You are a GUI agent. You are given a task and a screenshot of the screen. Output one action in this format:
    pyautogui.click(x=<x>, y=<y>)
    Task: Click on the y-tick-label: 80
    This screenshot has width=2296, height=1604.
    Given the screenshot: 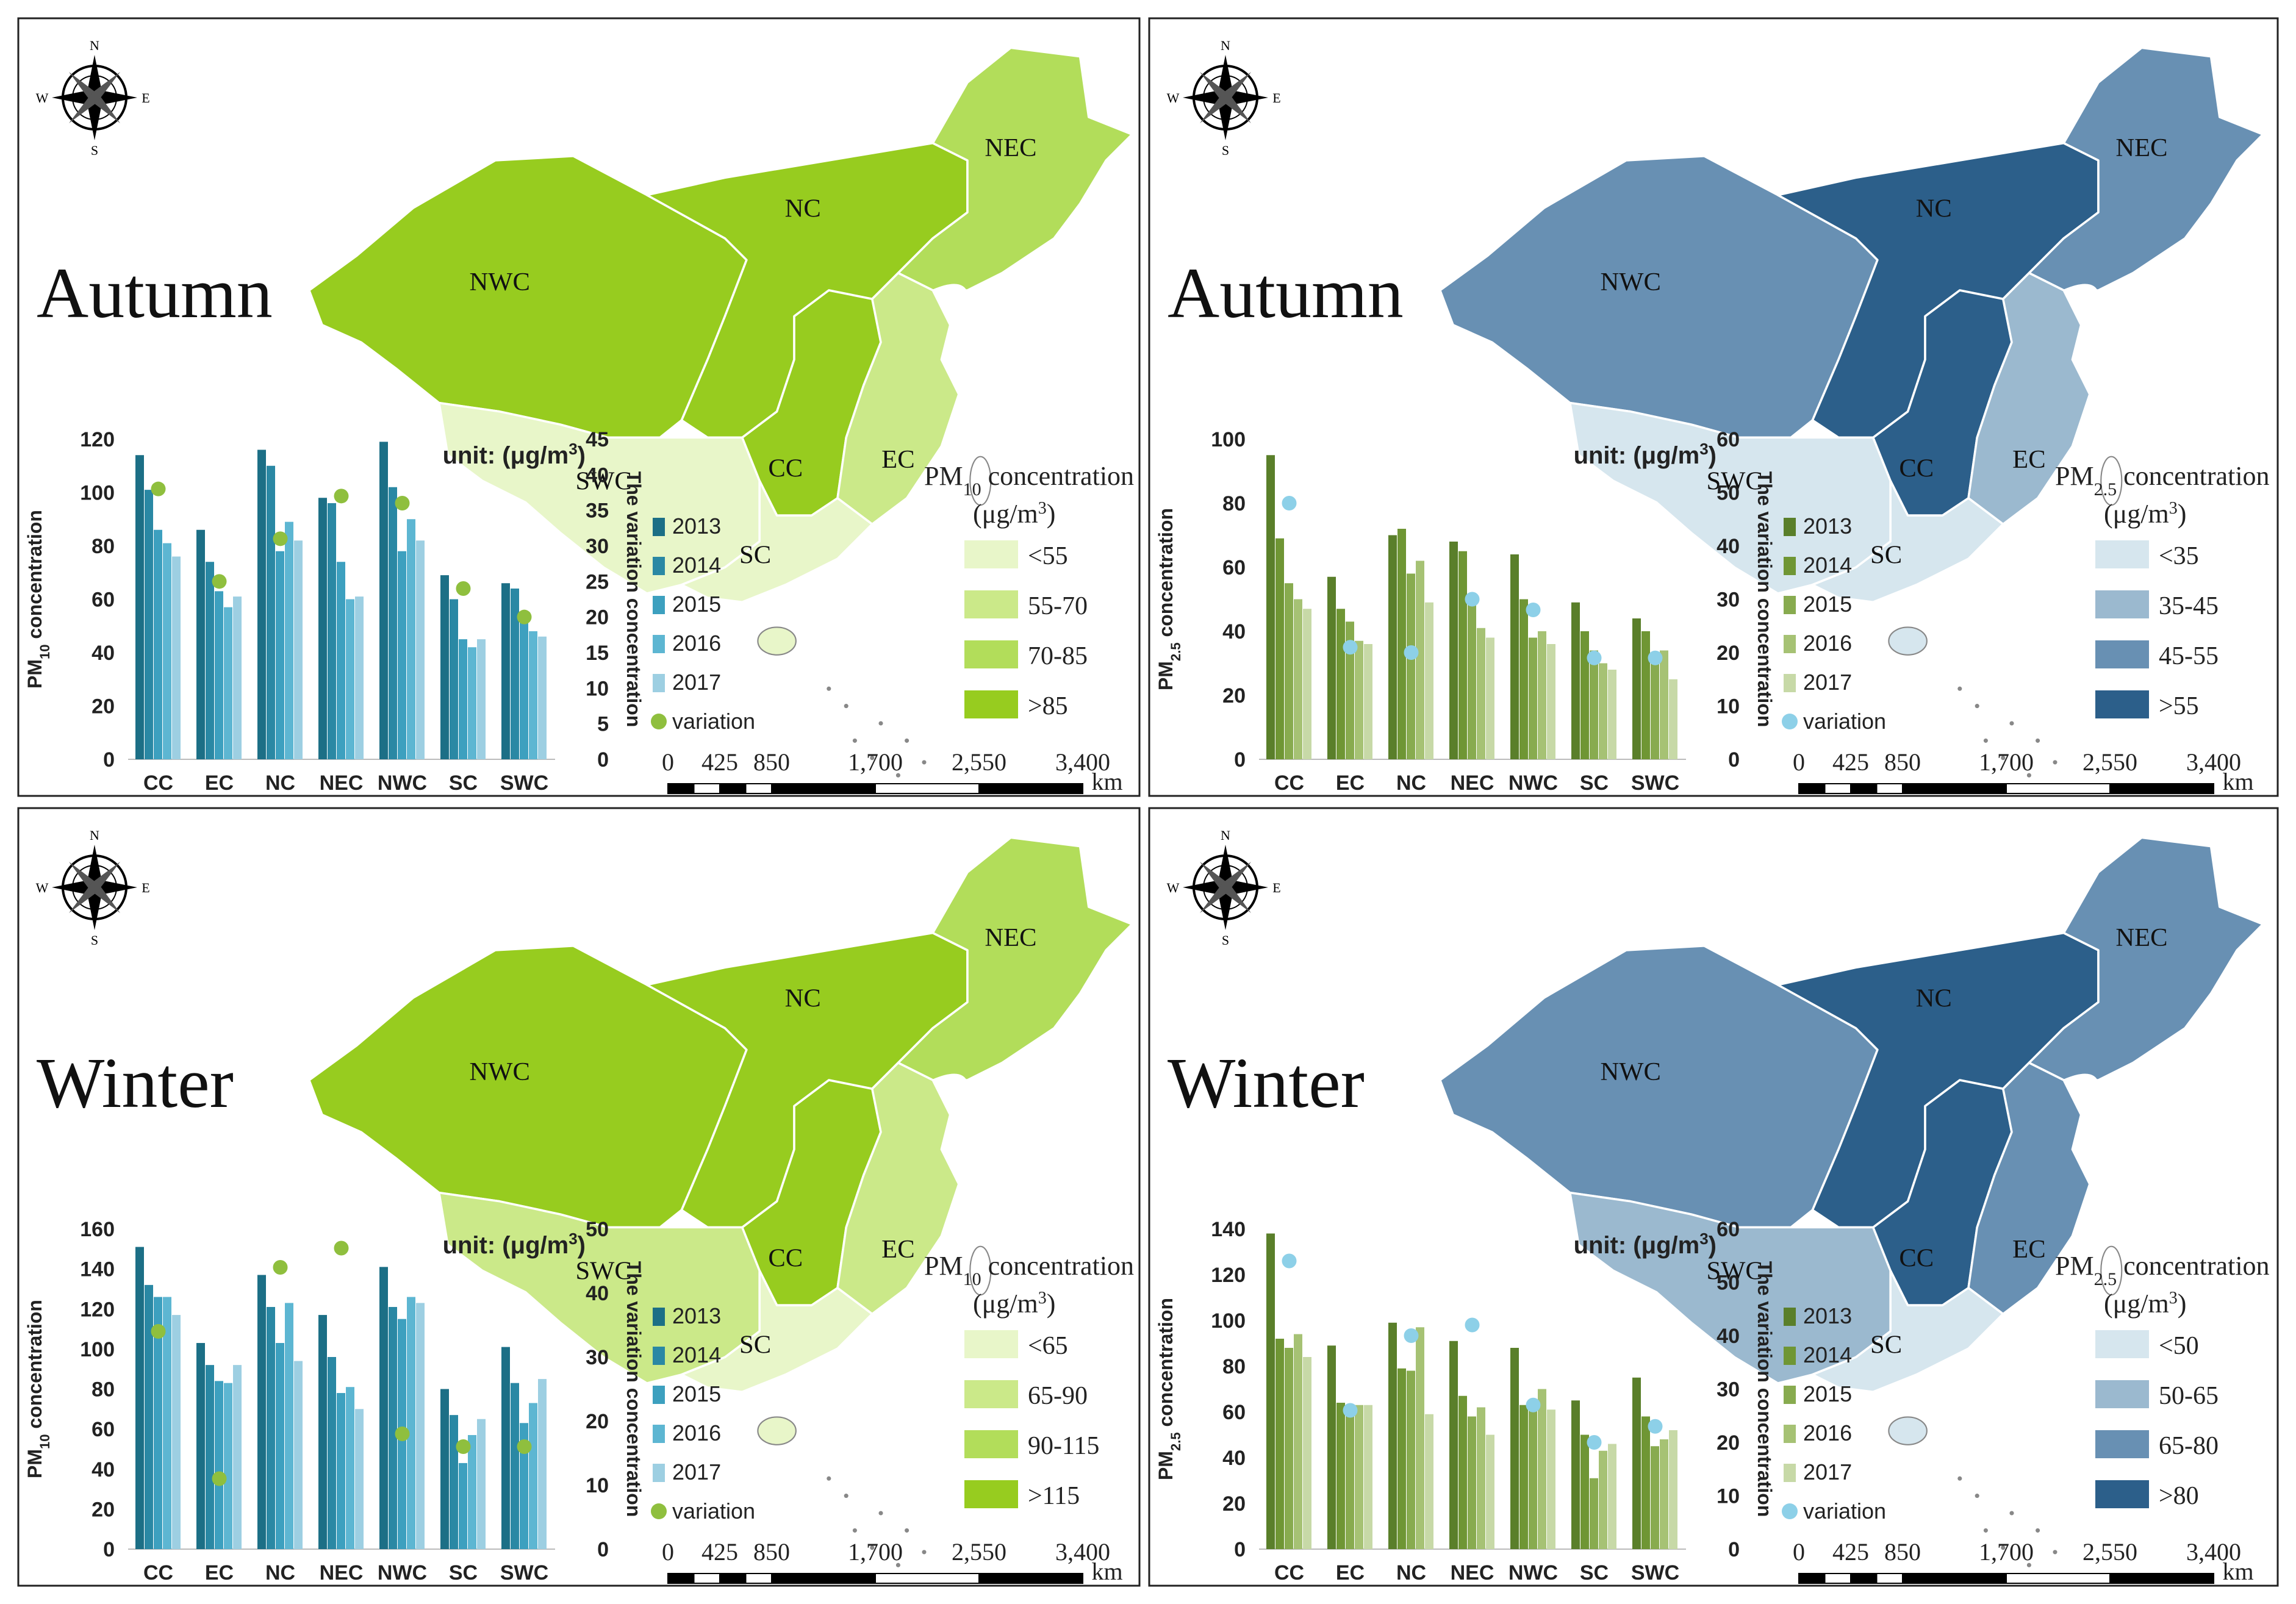 What is the action you would take?
    pyautogui.click(x=1234, y=503)
    